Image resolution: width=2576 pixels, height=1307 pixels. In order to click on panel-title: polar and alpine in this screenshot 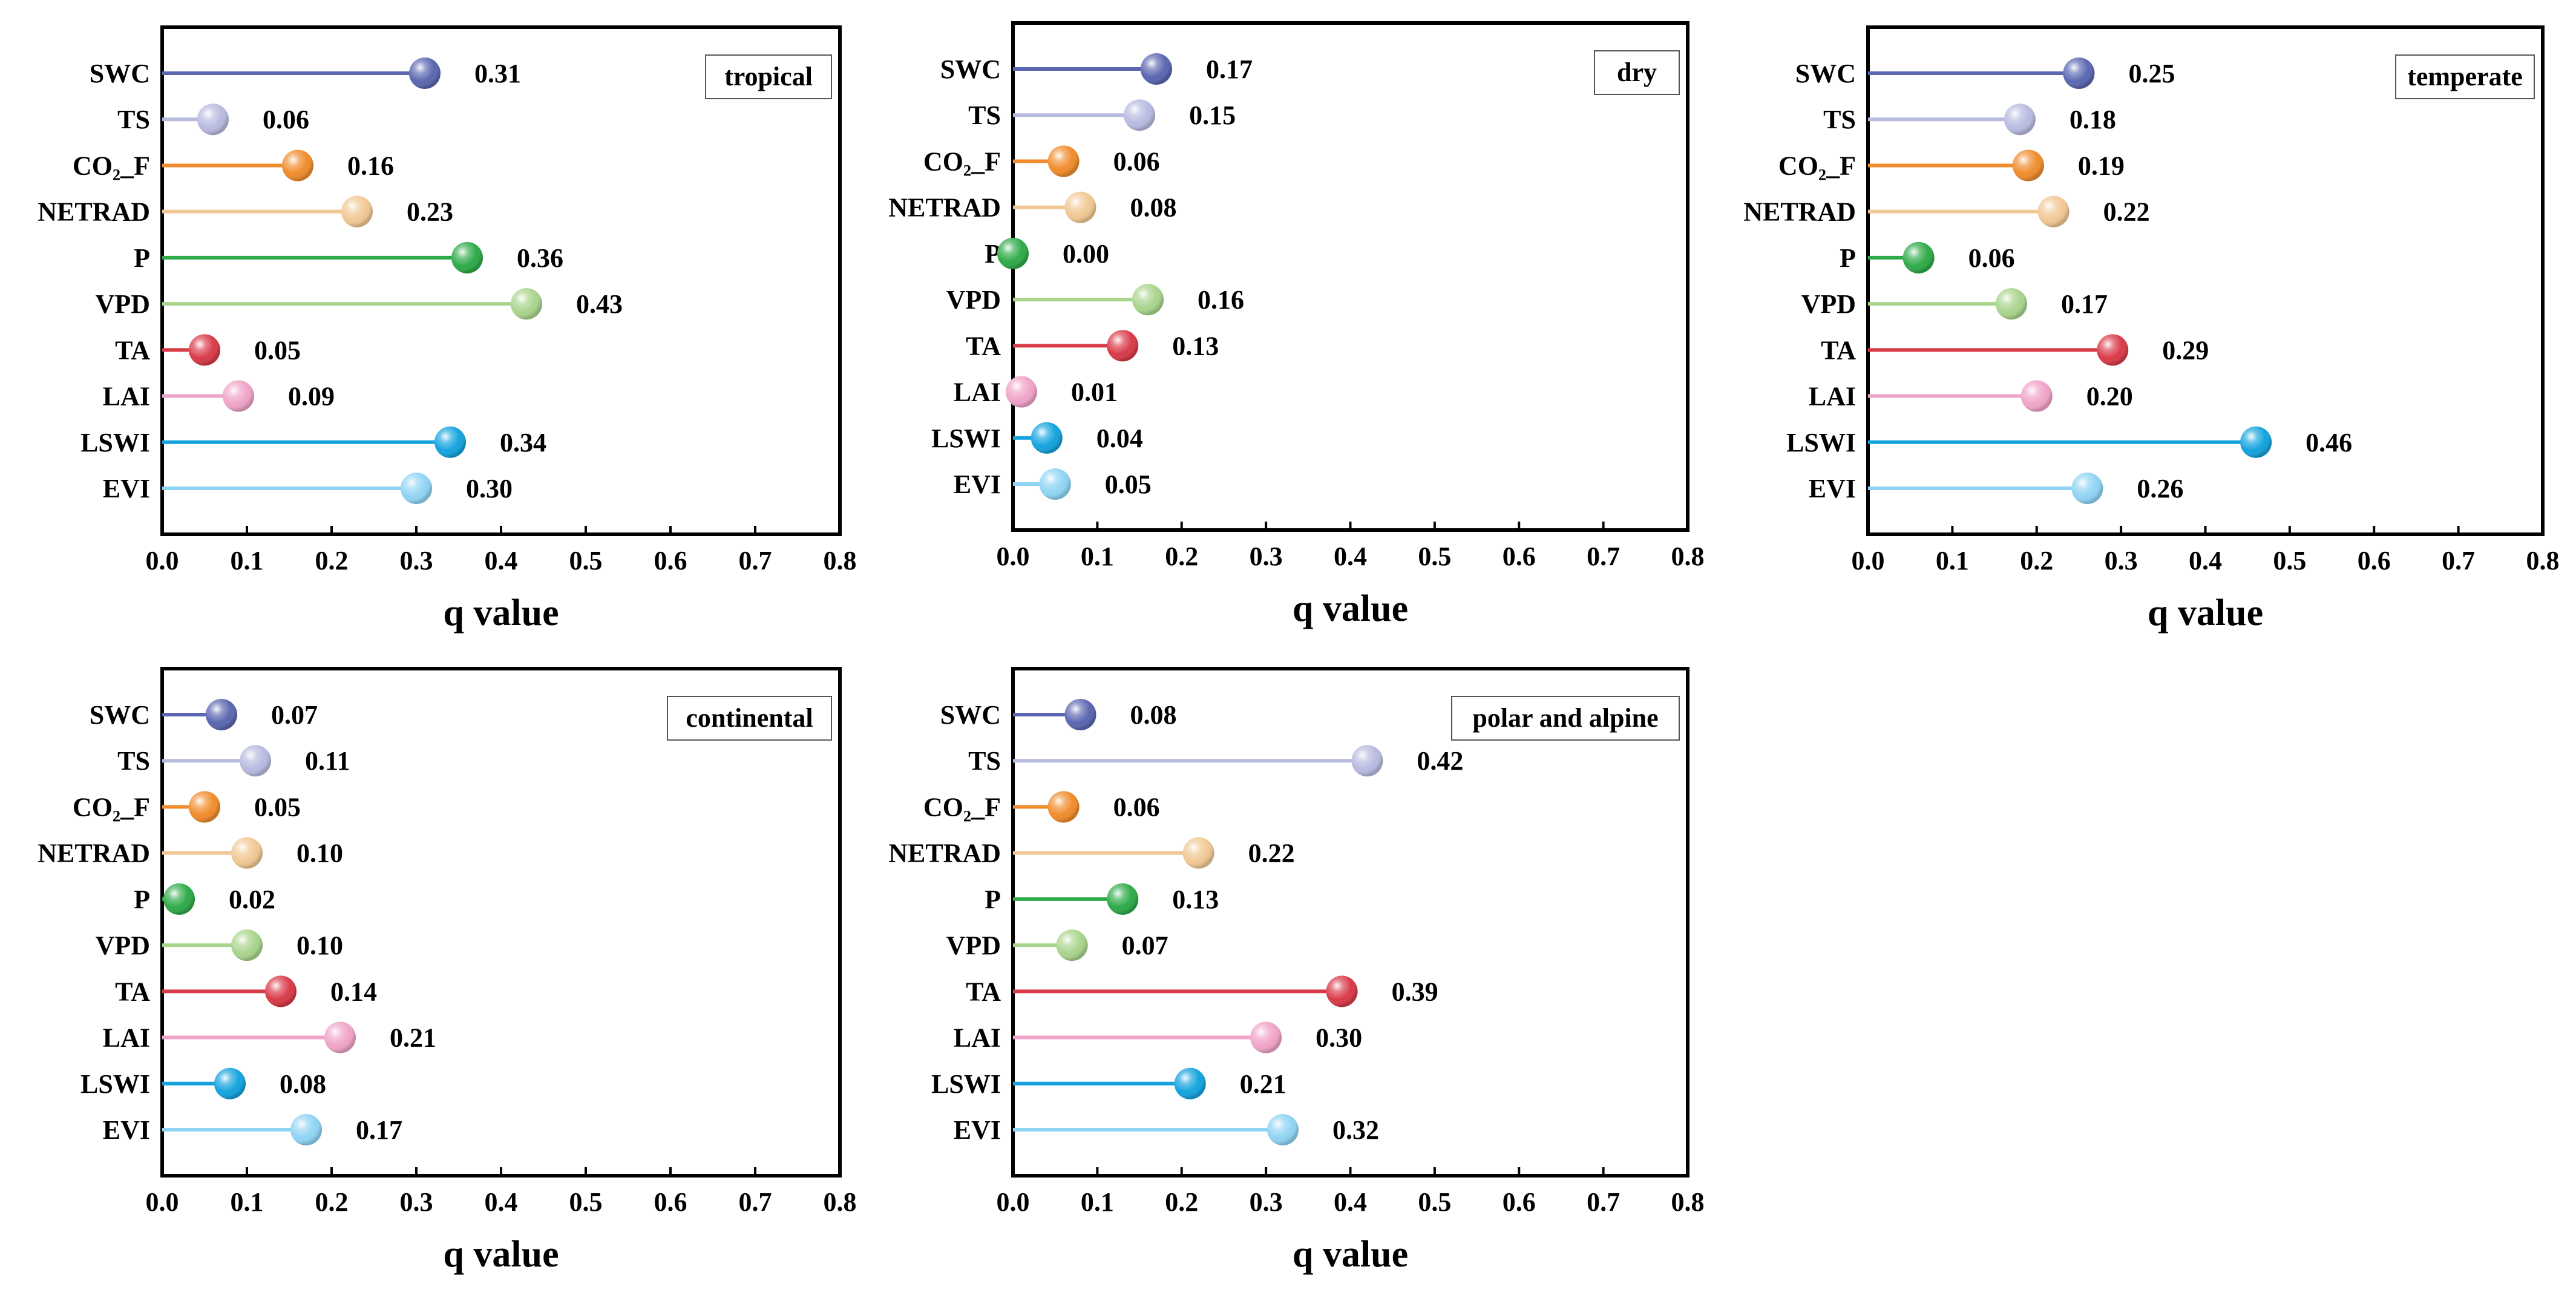, I will do `click(1565, 718)`.